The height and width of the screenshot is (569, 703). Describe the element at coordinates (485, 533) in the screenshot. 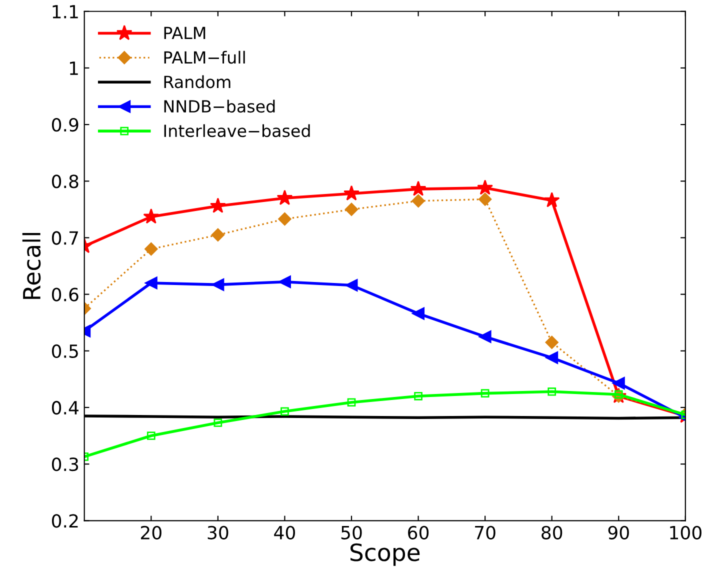

I see `x-tick-label: 70` at that location.